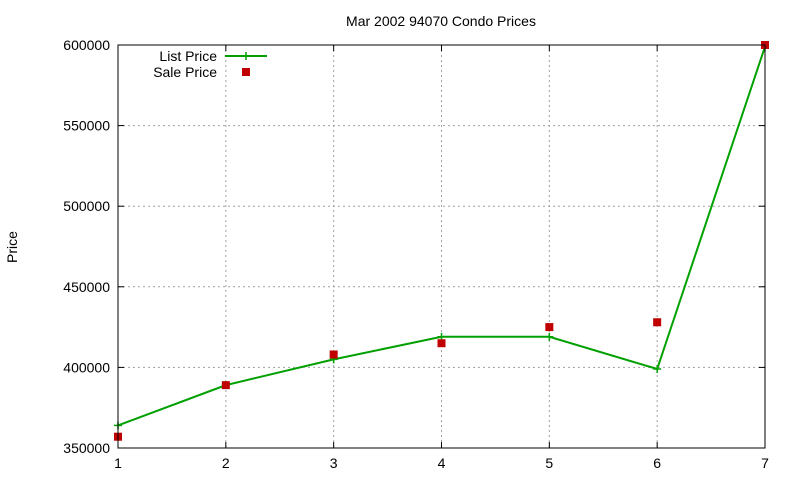  I want to click on legend-square-marker, so click(246, 72).